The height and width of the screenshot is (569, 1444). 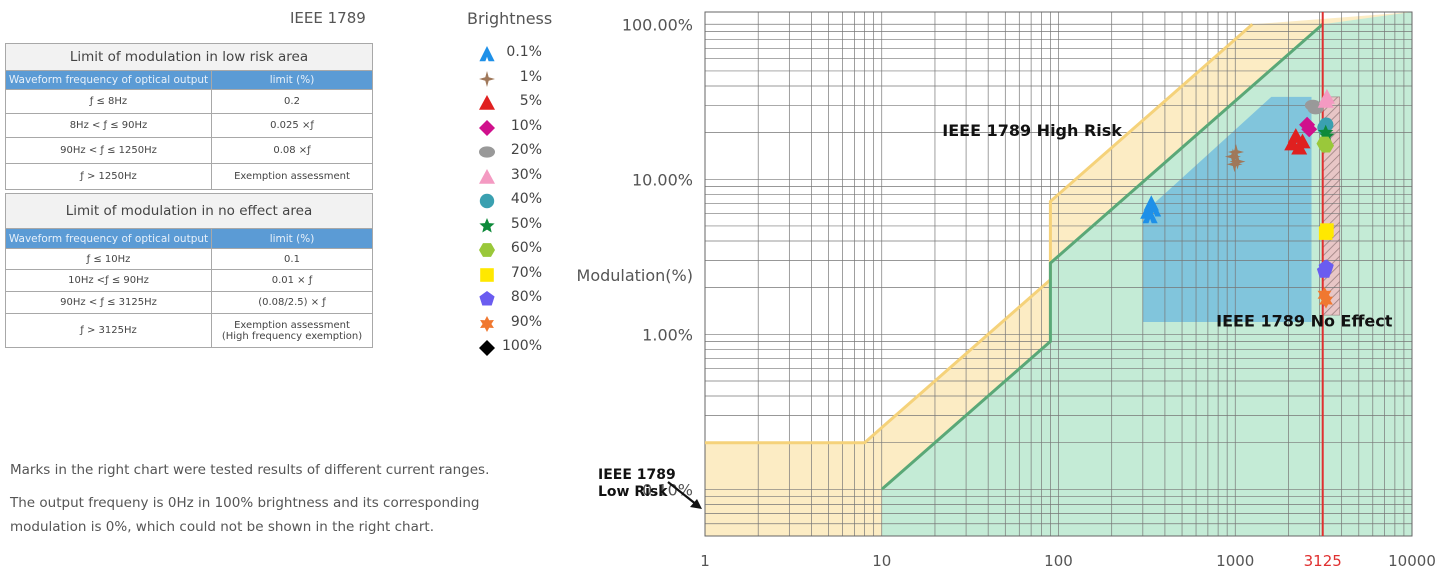 I want to click on x-tick-label: 1, so click(x=705, y=560).